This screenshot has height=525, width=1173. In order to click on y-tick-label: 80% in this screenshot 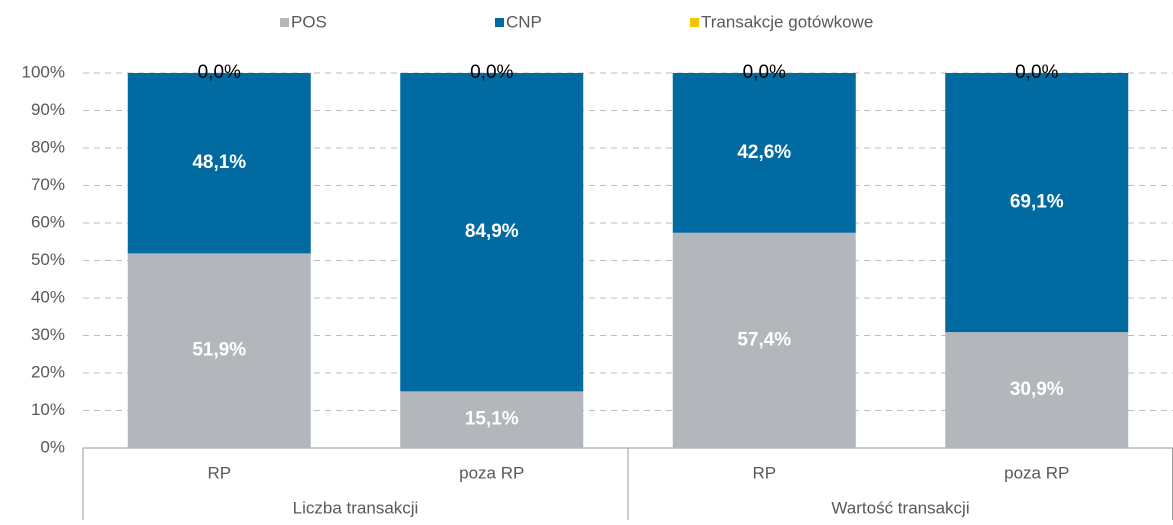, I will do `click(48, 146)`.